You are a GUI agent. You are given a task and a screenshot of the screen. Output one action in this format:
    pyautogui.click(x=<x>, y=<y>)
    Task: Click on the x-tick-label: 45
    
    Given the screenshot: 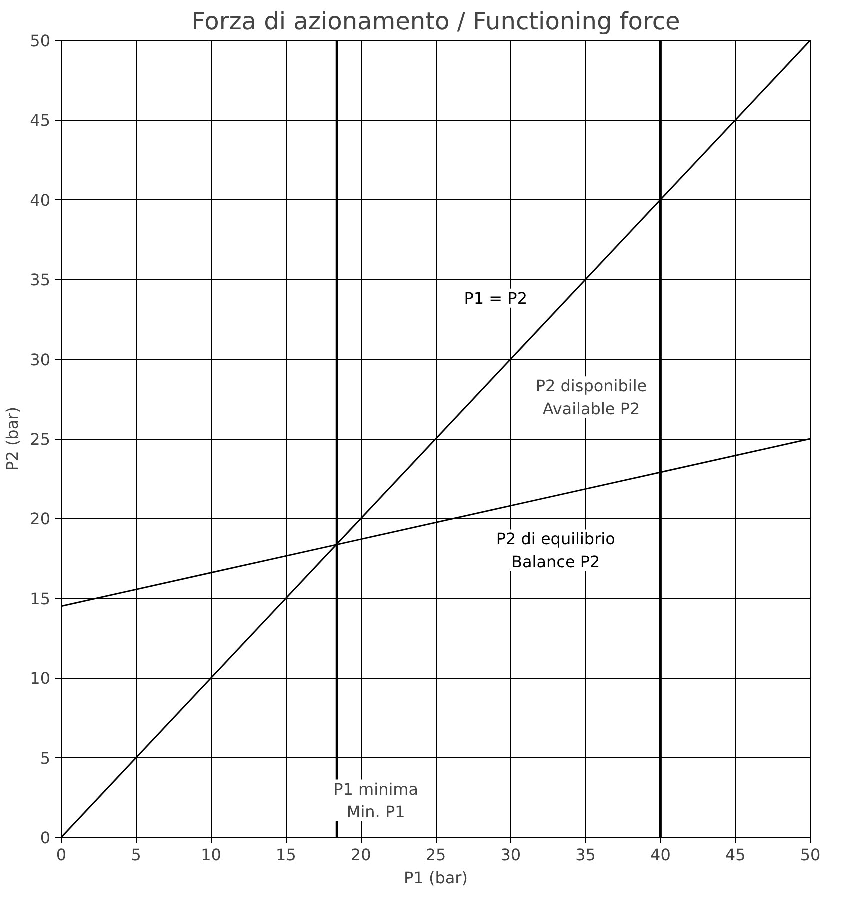 What is the action you would take?
    pyautogui.click(x=735, y=855)
    